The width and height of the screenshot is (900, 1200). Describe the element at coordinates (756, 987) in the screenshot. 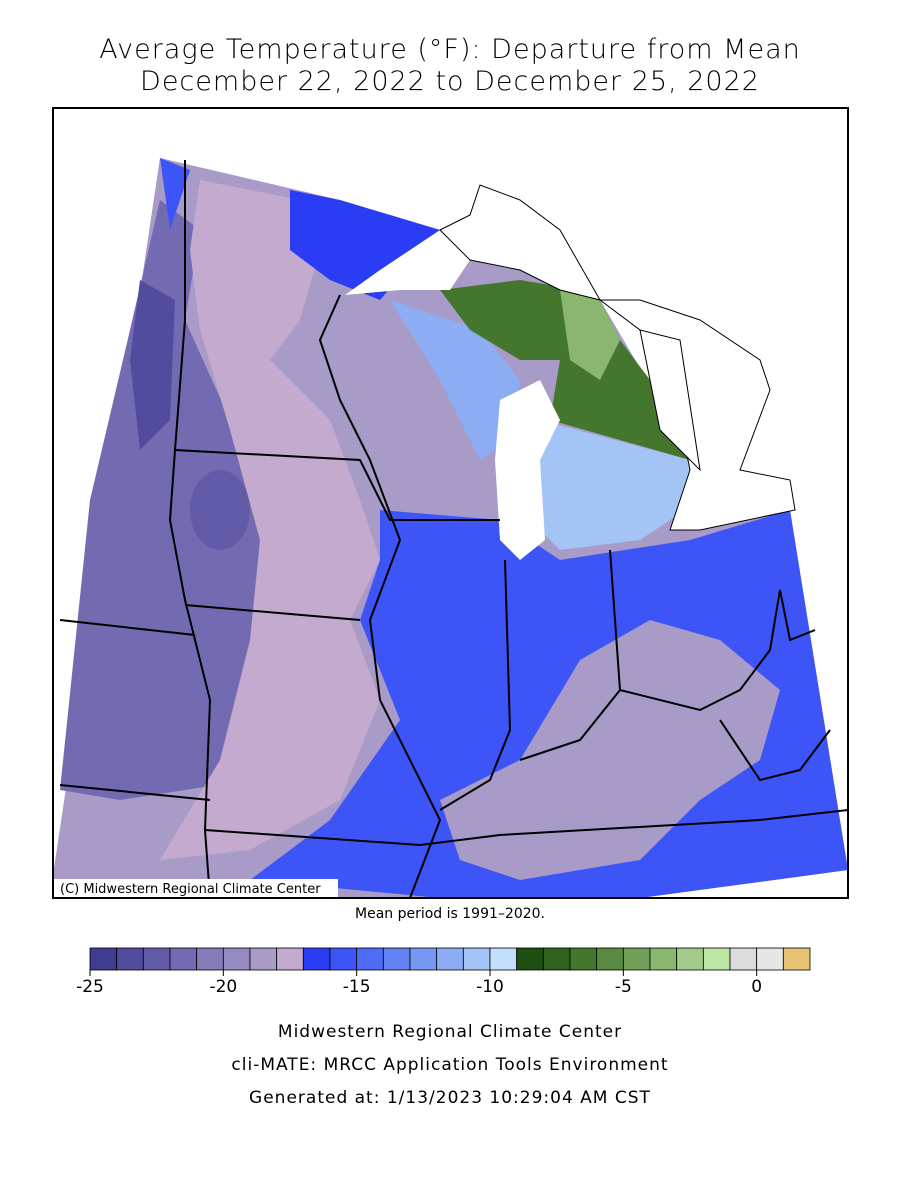

I see `tick-label: 0` at that location.